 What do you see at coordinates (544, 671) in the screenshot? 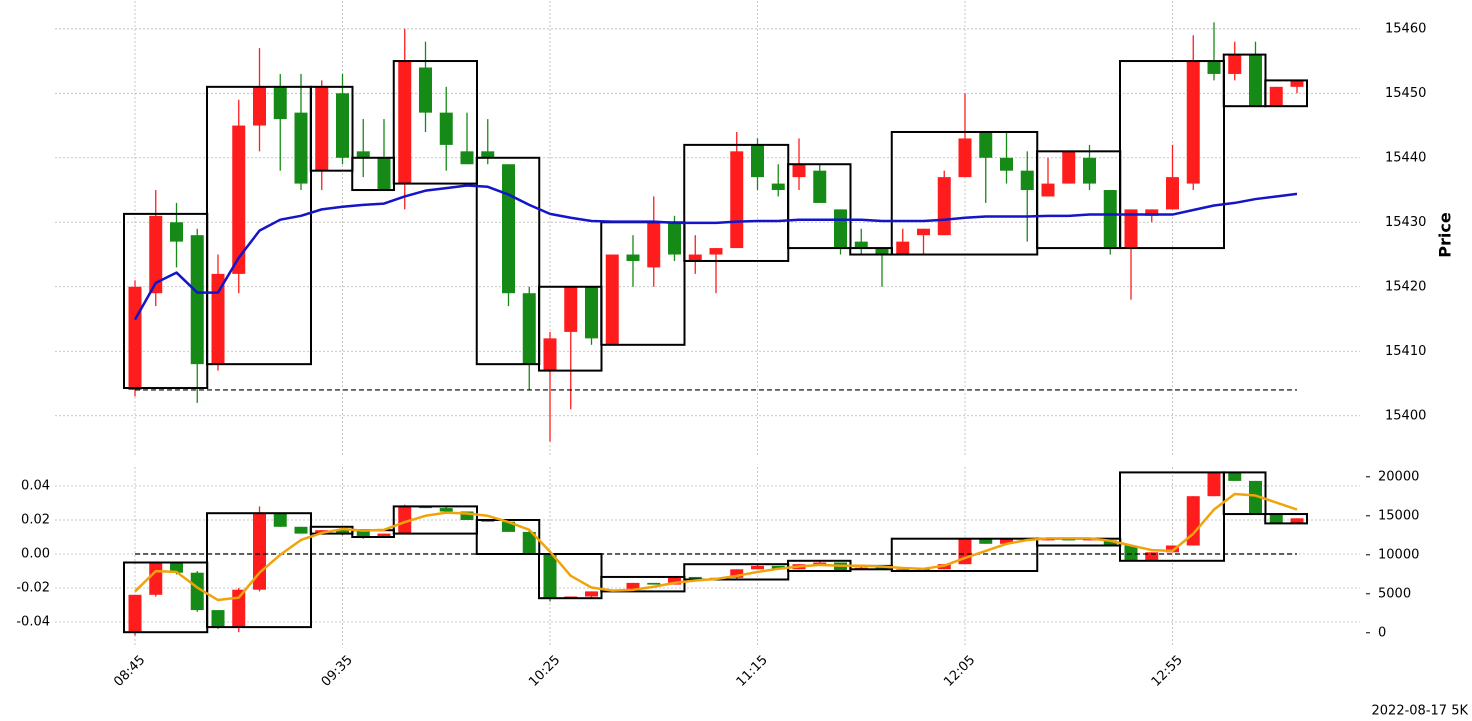
I see `x-tick-label: 10:25` at bounding box center [544, 671].